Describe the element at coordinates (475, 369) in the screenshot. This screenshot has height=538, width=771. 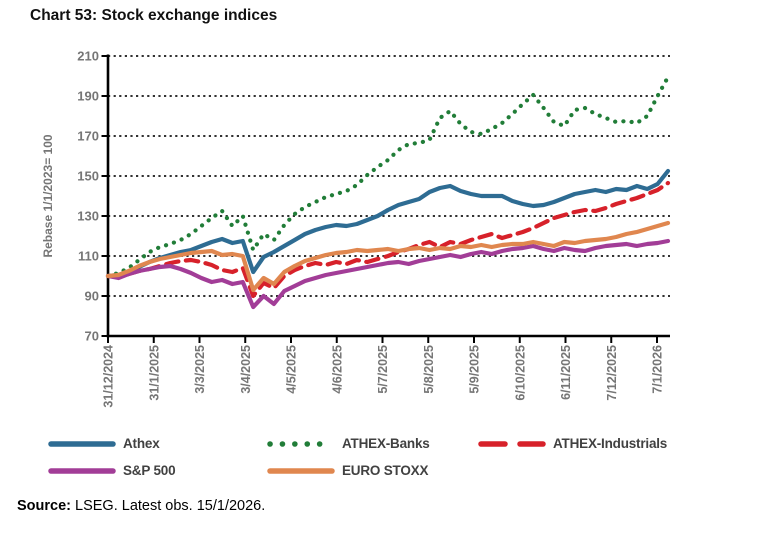
I see `x-tick-label: 5/9/2025` at that location.